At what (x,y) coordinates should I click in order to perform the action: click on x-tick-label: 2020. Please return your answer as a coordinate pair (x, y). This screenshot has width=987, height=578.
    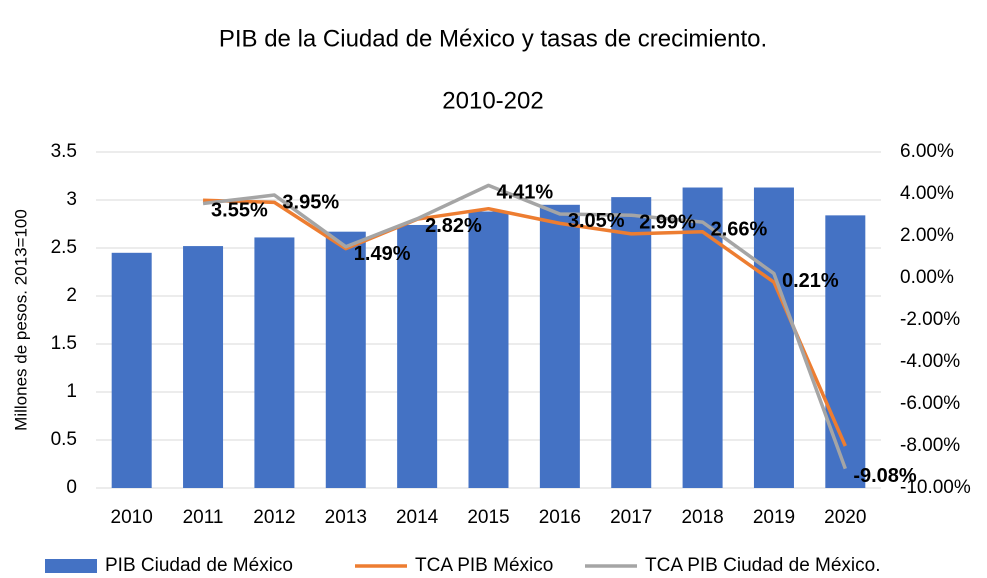
    Looking at the image, I should click on (845, 517).